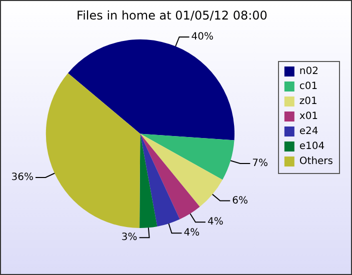 The image size is (352, 275). I want to click on legend-label: Others, so click(316, 162).